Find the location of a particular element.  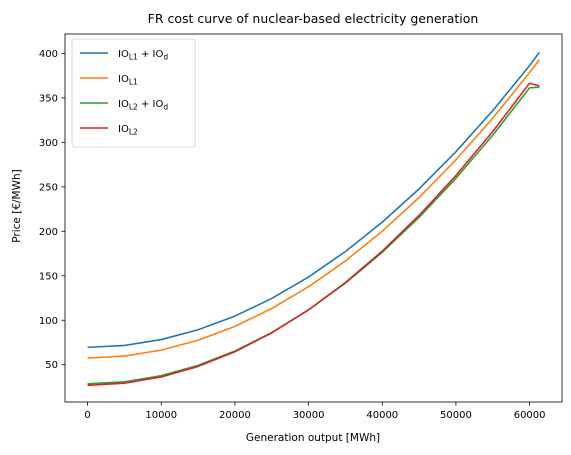

legend: IOL1 + IOd IOL1 IOL2 + IOd IOL2 is located at coordinates (133, 93).